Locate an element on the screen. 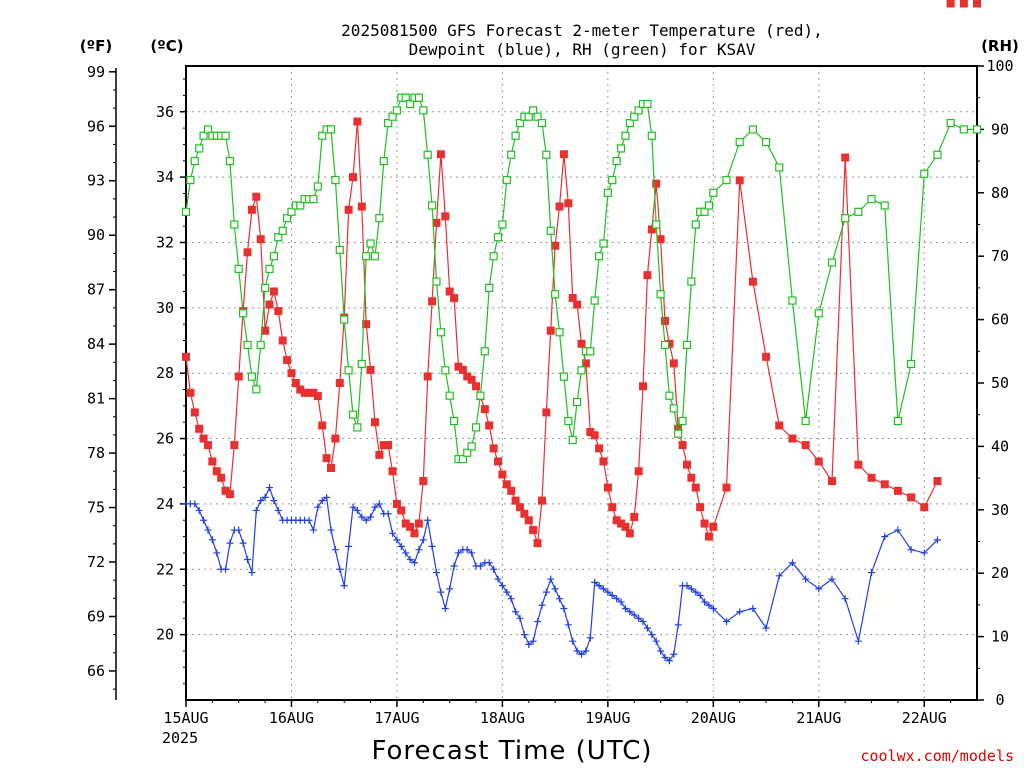 This screenshot has height=768, width=1024. rh-tick-label: 80 is located at coordinates (1000, 193).